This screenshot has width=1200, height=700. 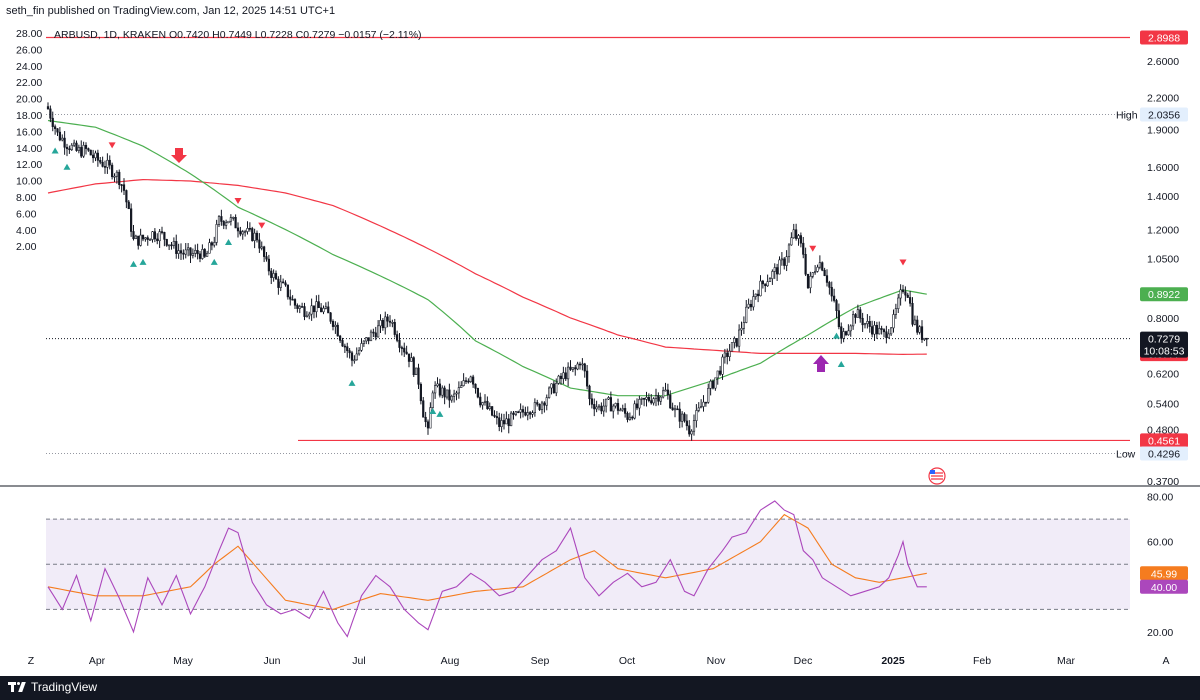 What do you see at coordinates (29, 100) in the screenshot?
I see `left-axis-tick: 20.00` at bounding box center [29, 100].